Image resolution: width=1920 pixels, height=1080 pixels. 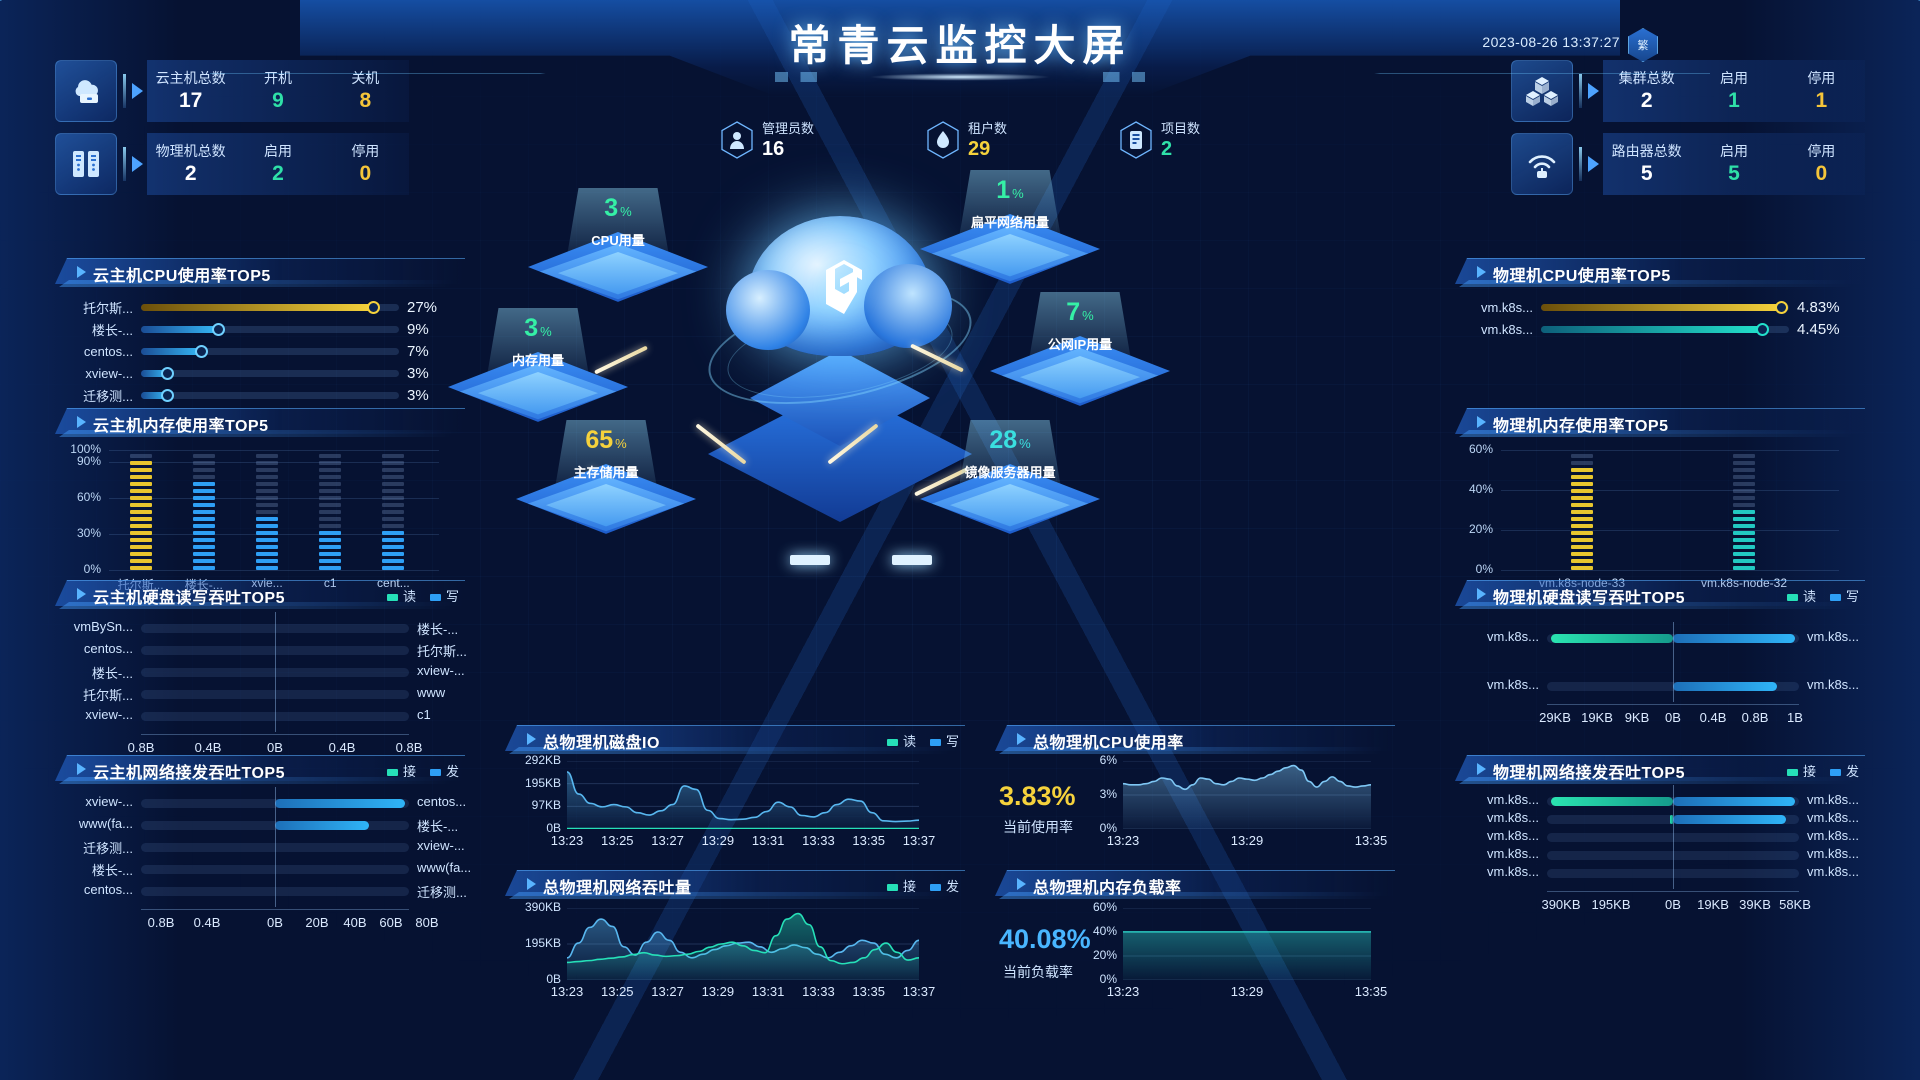 I want to click on axis-x-label: 0B, so click(x=1673, y=904).